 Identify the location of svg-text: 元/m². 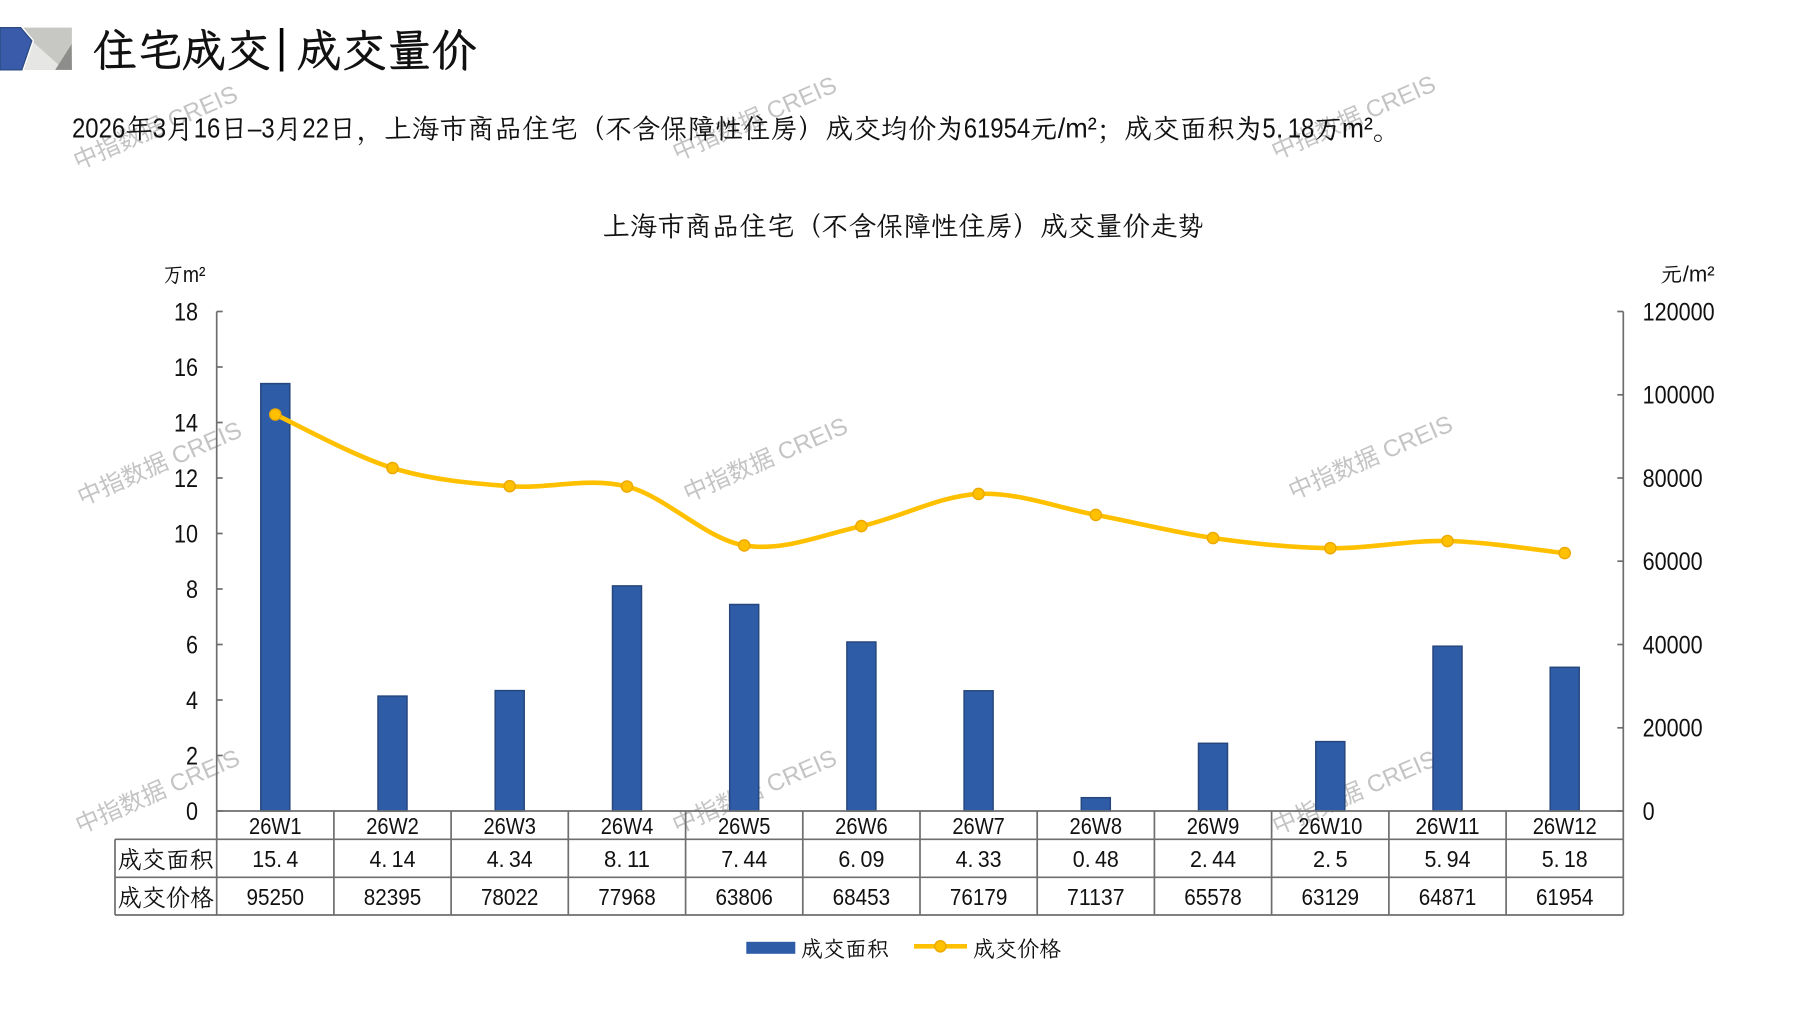
(1688, 274).